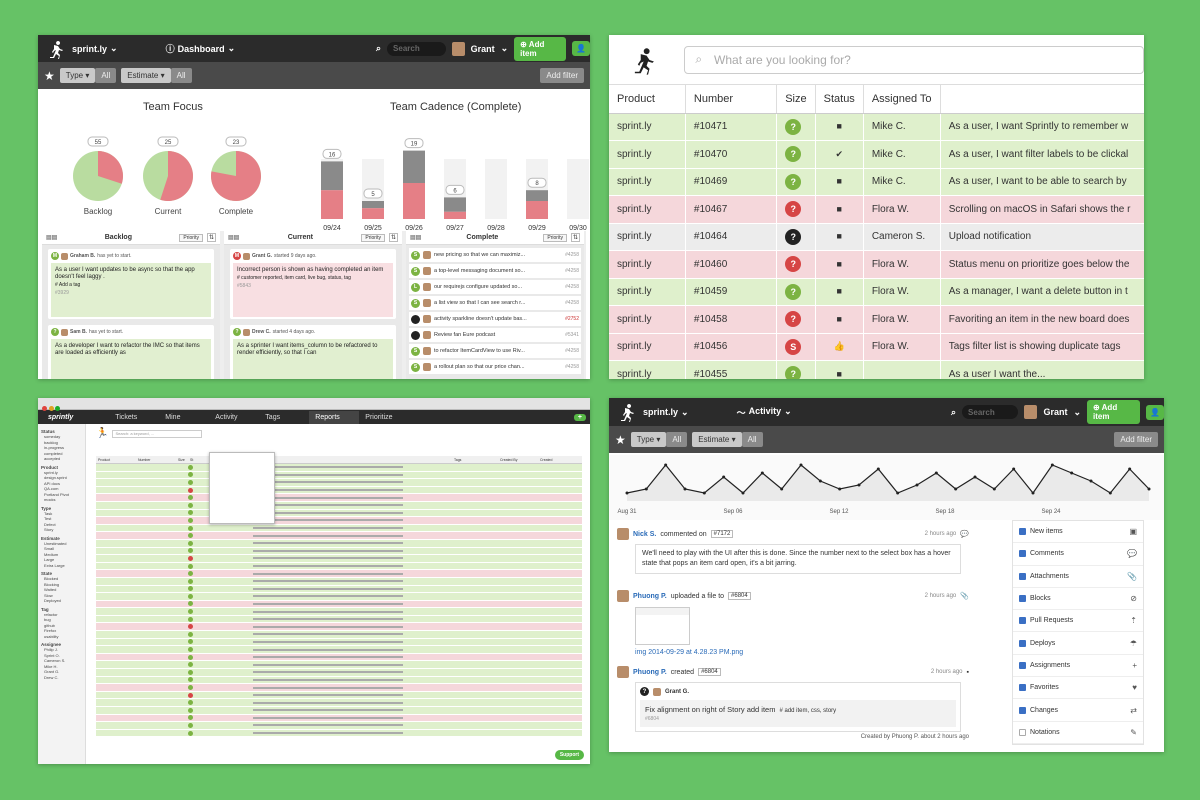  Describe the element at coordinates (51, 472) in the screenshot. I see `sidebar-item: sprint.ly` at that location.